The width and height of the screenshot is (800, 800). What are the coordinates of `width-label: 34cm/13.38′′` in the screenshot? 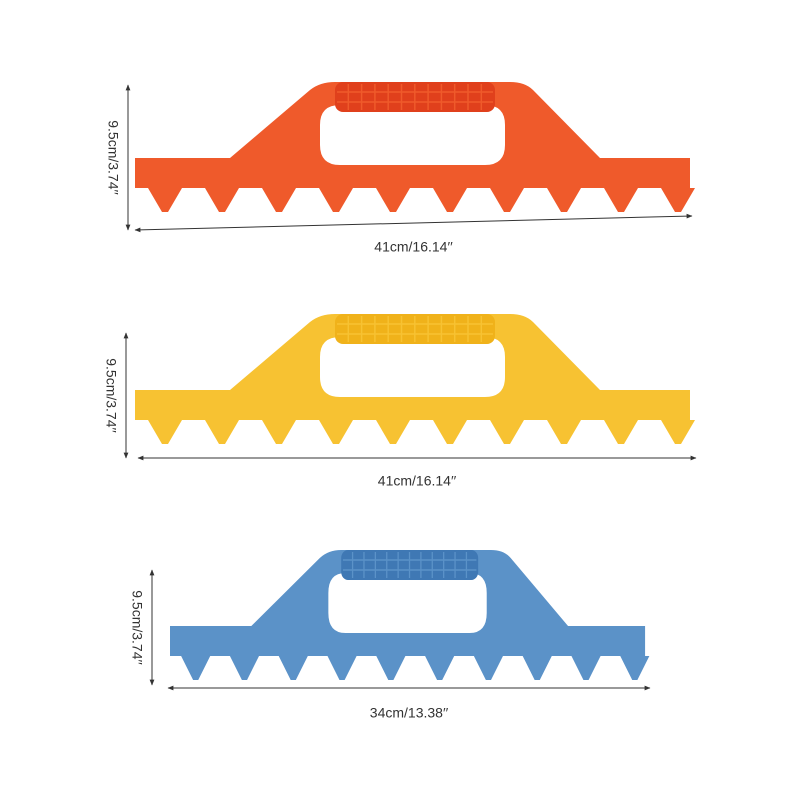 It's located at (409, 713).